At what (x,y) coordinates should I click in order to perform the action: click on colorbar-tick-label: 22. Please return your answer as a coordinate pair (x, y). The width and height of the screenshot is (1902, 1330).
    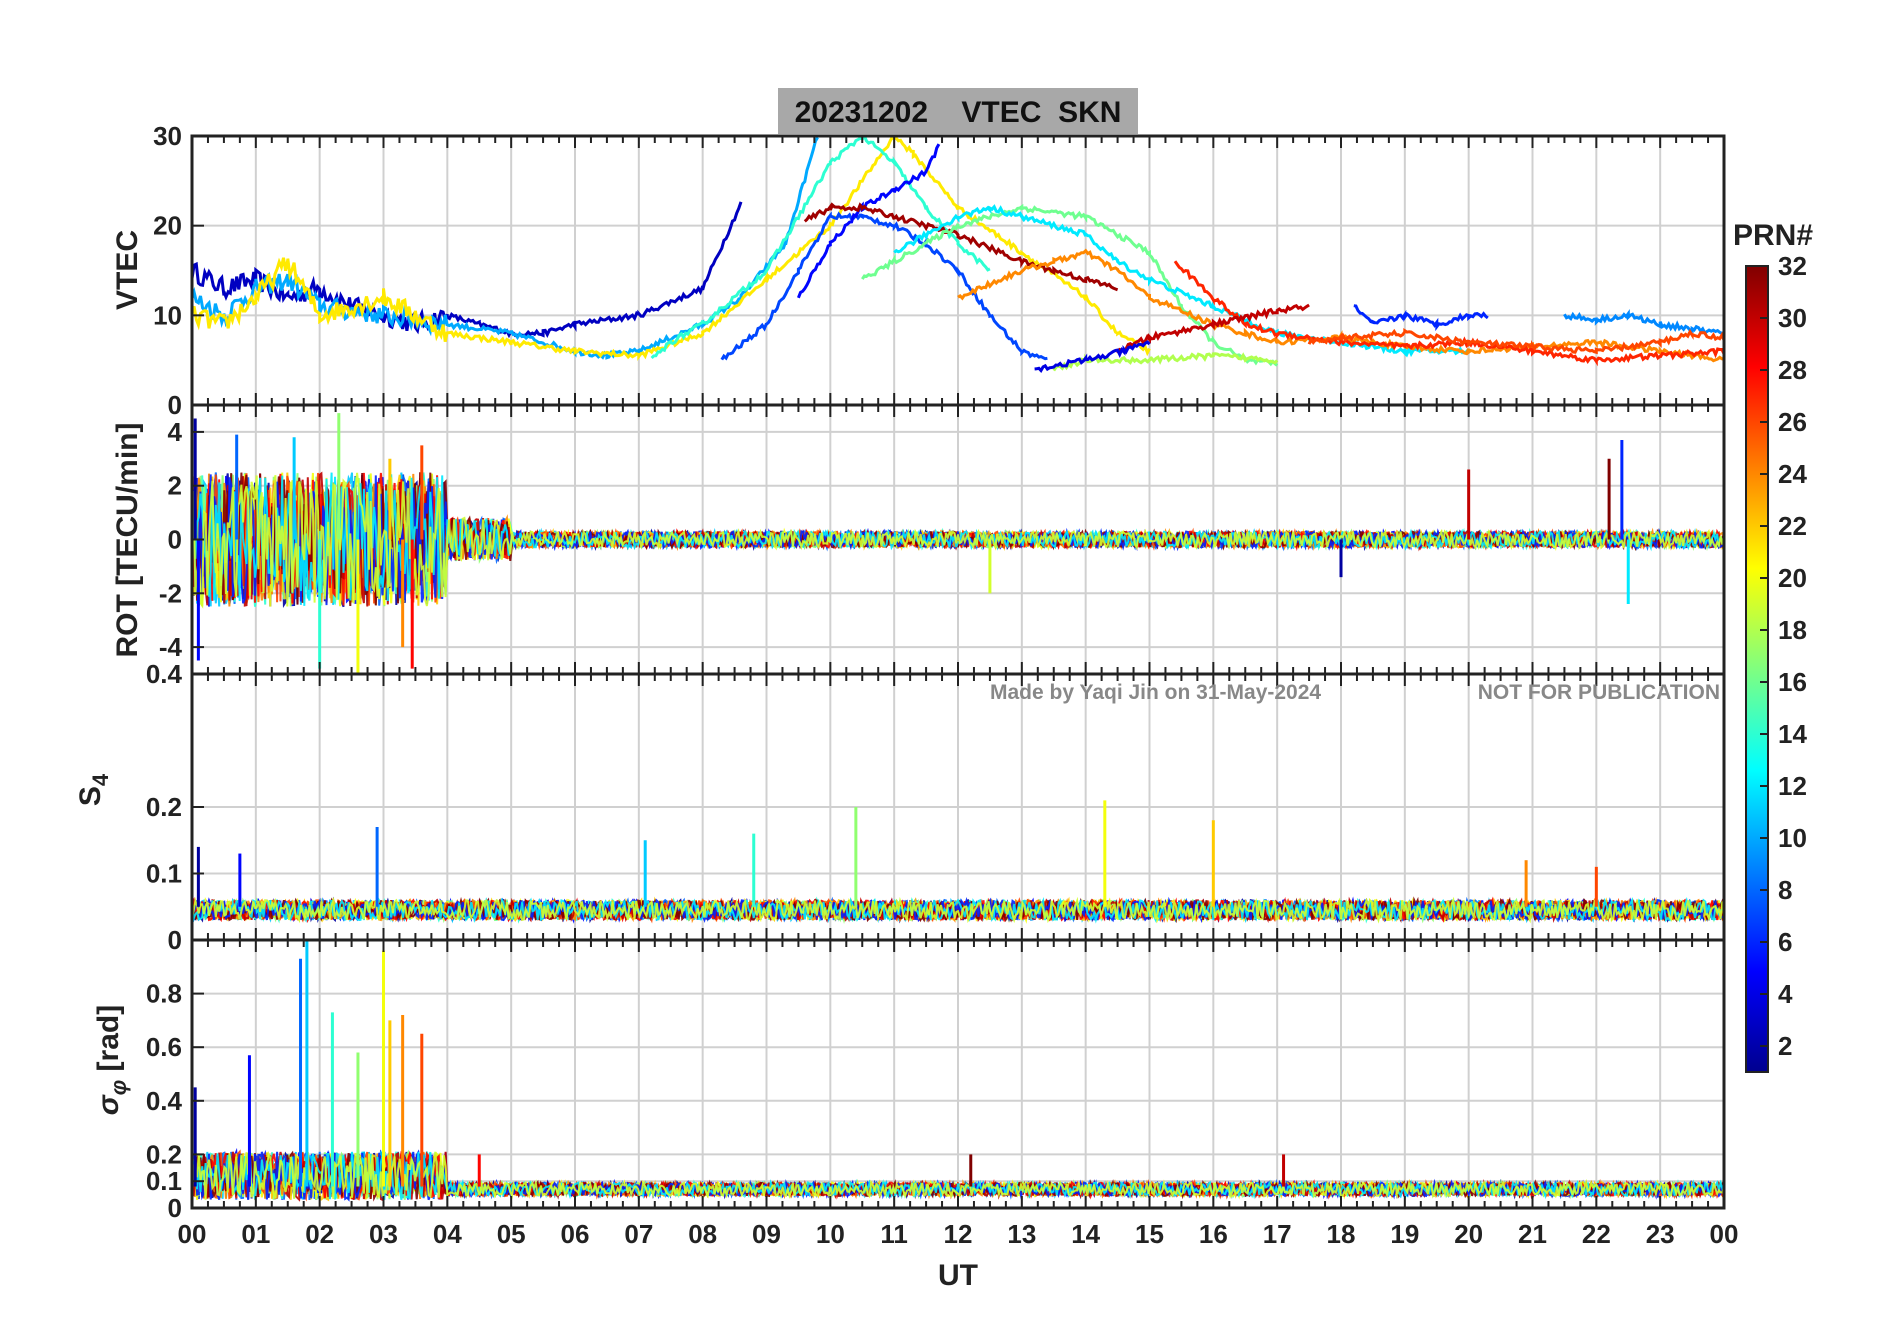
    Looking at the image, I should click on (1792, 526).